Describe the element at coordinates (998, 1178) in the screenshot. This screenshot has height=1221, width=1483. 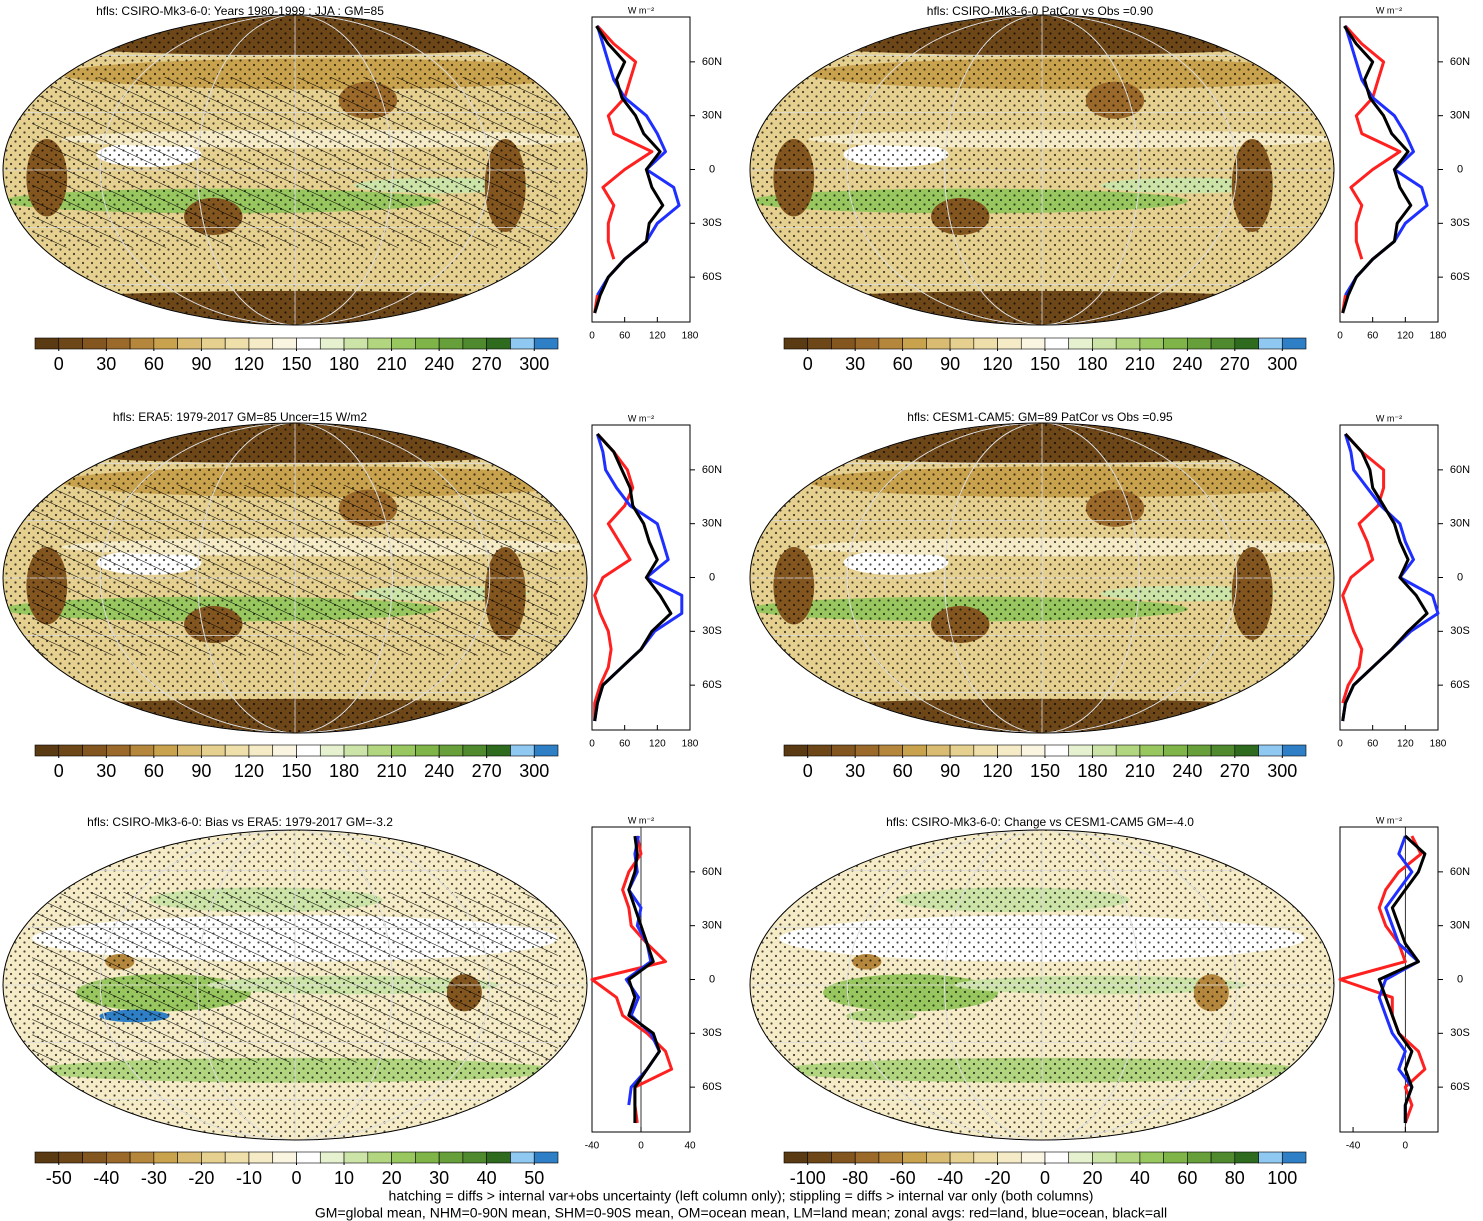
I see `colorbar-label: -20` at that location.